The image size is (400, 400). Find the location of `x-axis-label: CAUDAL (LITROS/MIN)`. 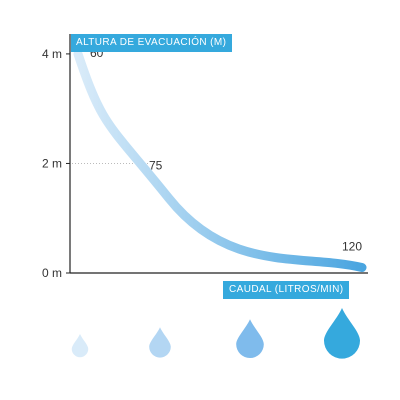

x-axis-label: CAUDAL (LITROS/MIN) is located at coordinates (286, 290).